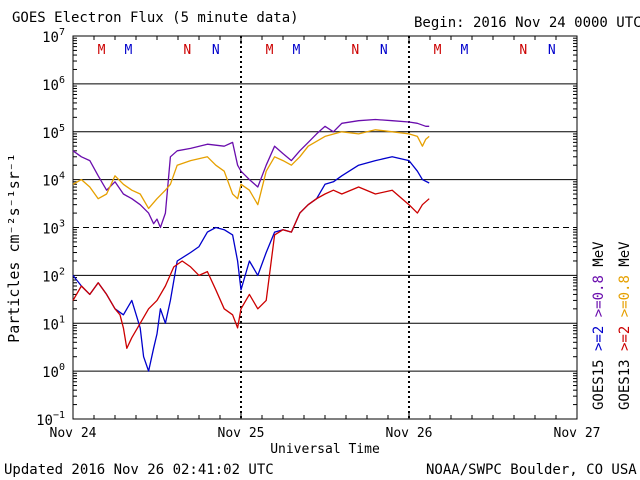  What do you see at coordinates (62, 224) in the screenshot?
I see `y-tick-exponent: 3` at bounding box center [62, 224].